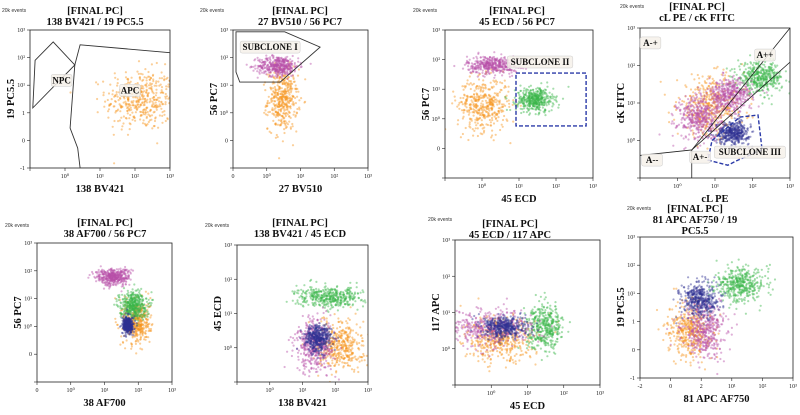 The height and width of the screenshot is (415, 800). What do you see at coordinates (121, 310) in the screenshot?
I see `events-layer` at bounding box center [121, 310].